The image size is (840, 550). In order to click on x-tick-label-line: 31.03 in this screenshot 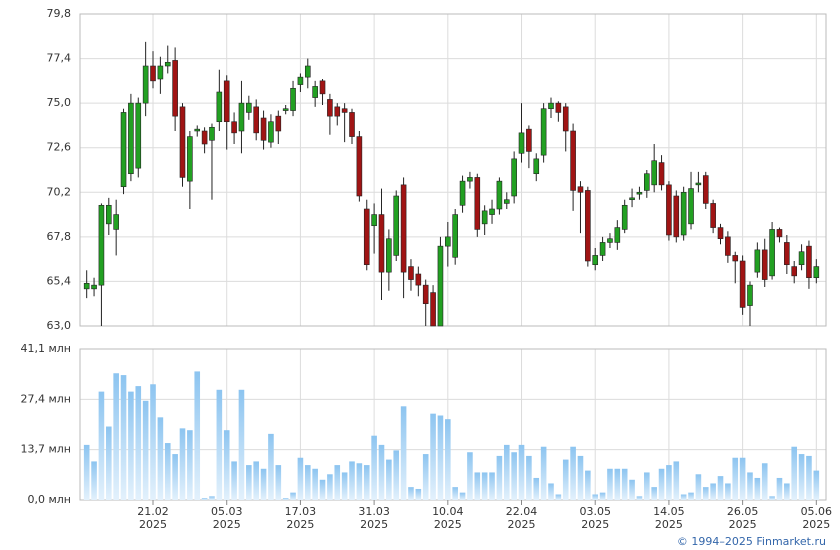, I will do `click(374, 511)`.